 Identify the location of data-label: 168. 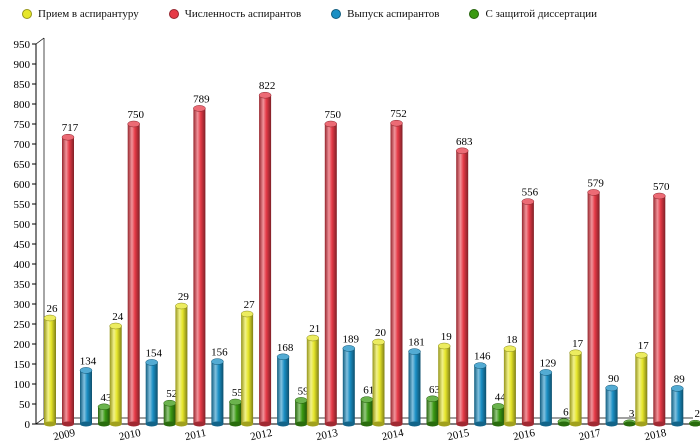
(285, 348).